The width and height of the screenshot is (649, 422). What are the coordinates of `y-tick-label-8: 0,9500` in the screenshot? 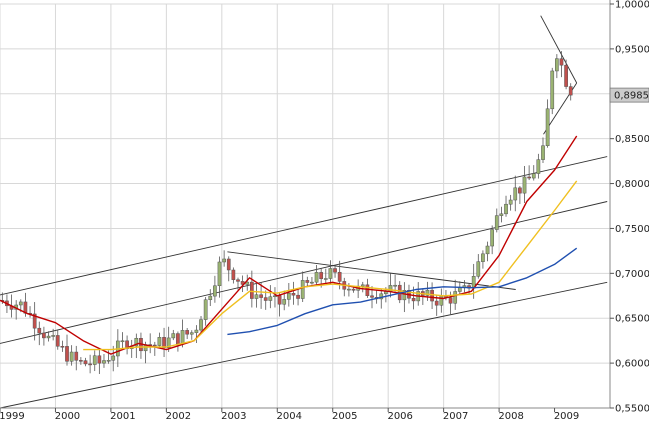 It's located at (632, 49).